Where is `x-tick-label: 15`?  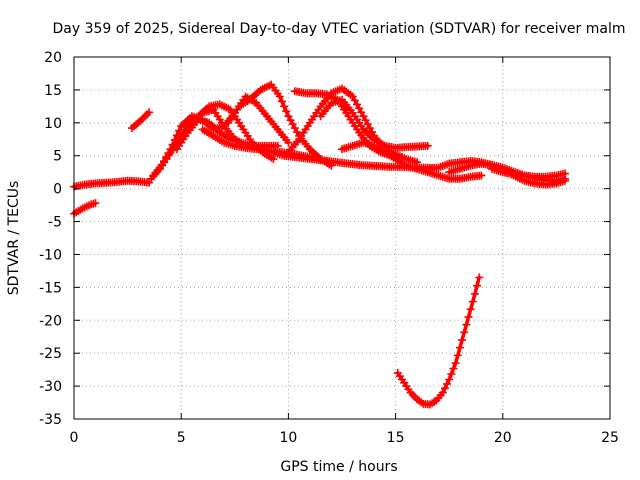
x-tick-label: 15 is located at coordinates (396, 438).